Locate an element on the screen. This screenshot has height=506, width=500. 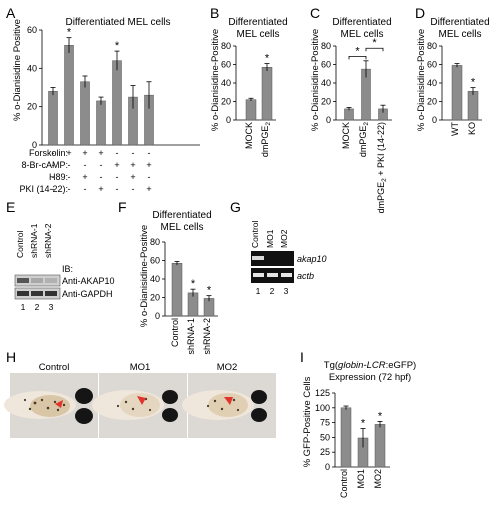
panel-c-y-tick-label: 20 is located at coordinates (326, 102).